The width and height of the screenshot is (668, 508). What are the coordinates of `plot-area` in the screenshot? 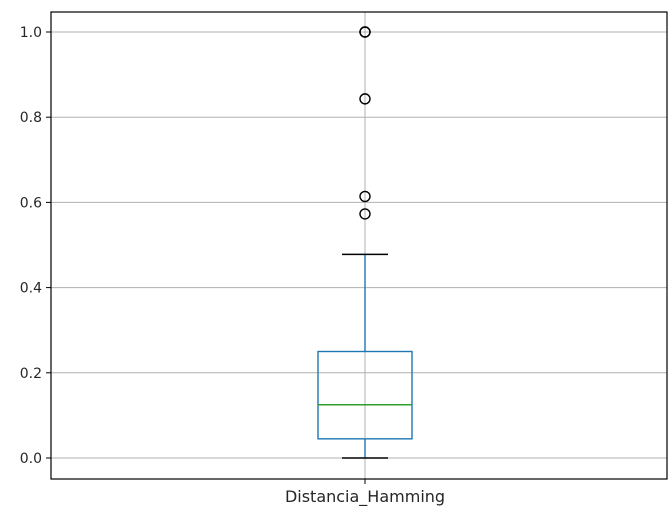 It's located at (365, 242).